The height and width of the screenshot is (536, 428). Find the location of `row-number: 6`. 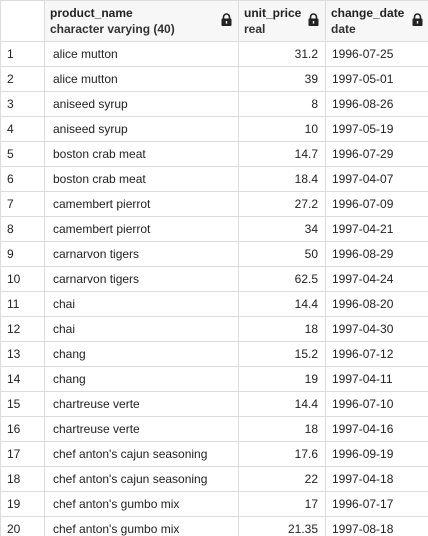

row-number: 6 is located at coordinates (22, 179).